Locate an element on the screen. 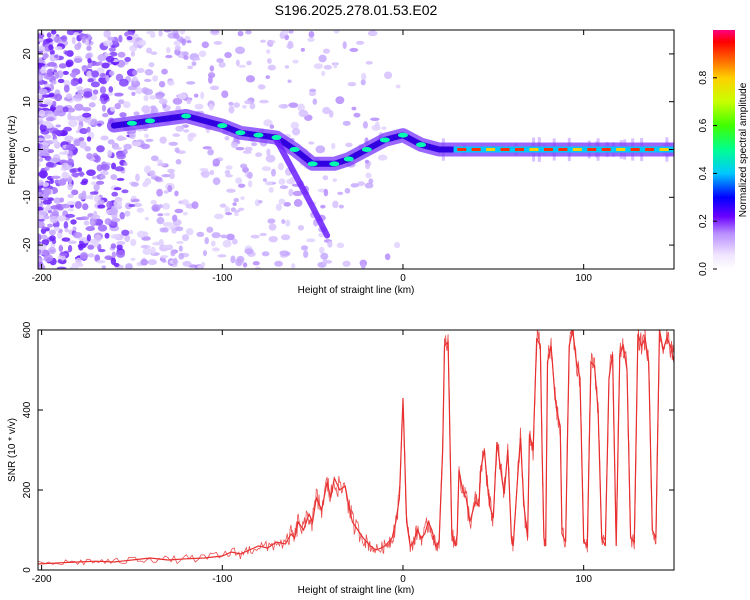  snr-xtick-label: -100 is located at coordinates (222, 579).